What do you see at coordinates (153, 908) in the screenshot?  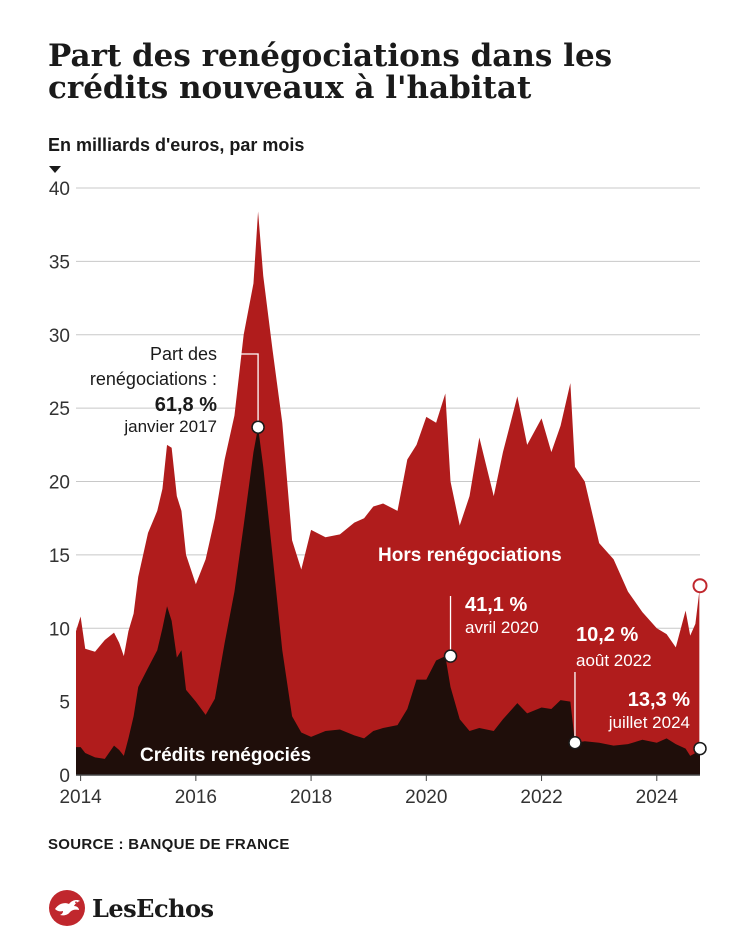 I see `brand-name: LesEchos` at bounding box center [153, 908].